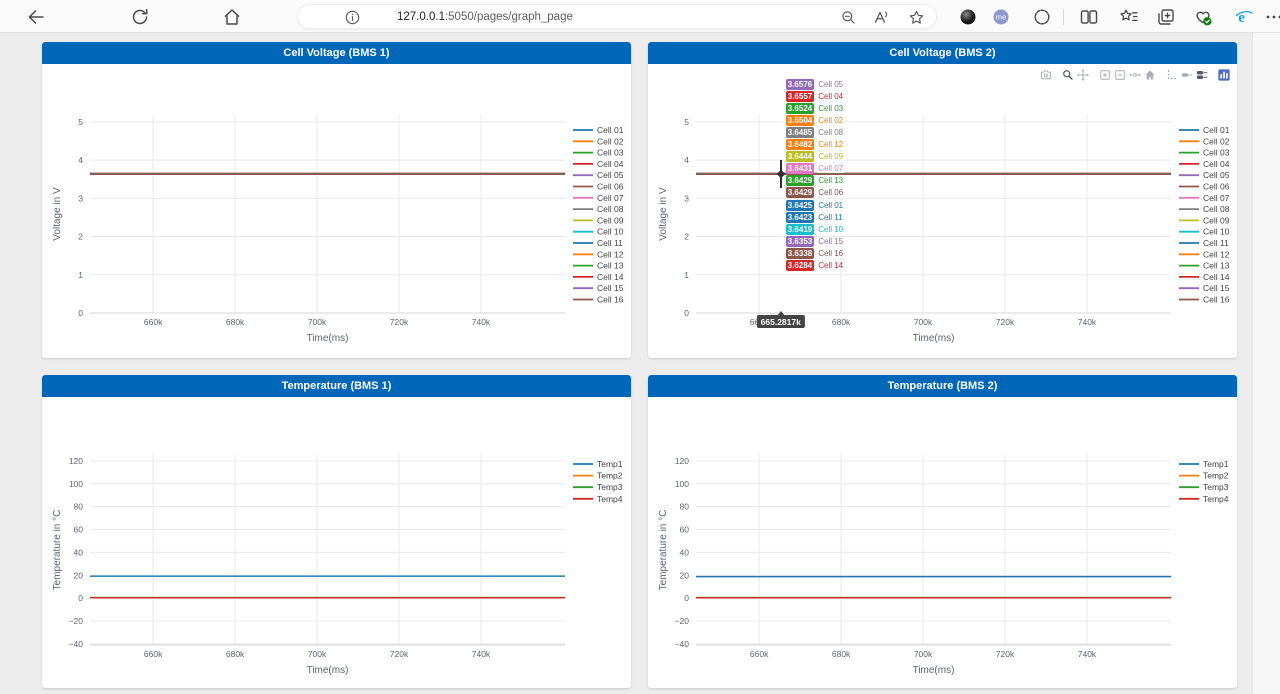  Describe the element at coordinates (848, 17) in the screenshot. I see `zoom-page-icon` at that location.